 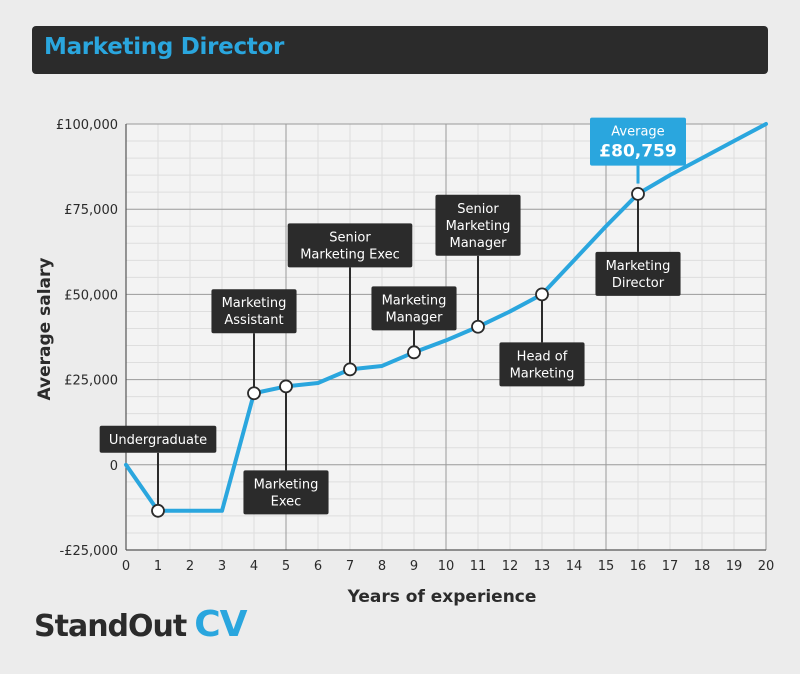 What do you see at coordinates (286, 501) in the screenshot?
I see `callout-label: Exec` at bounding box center [286, 501].